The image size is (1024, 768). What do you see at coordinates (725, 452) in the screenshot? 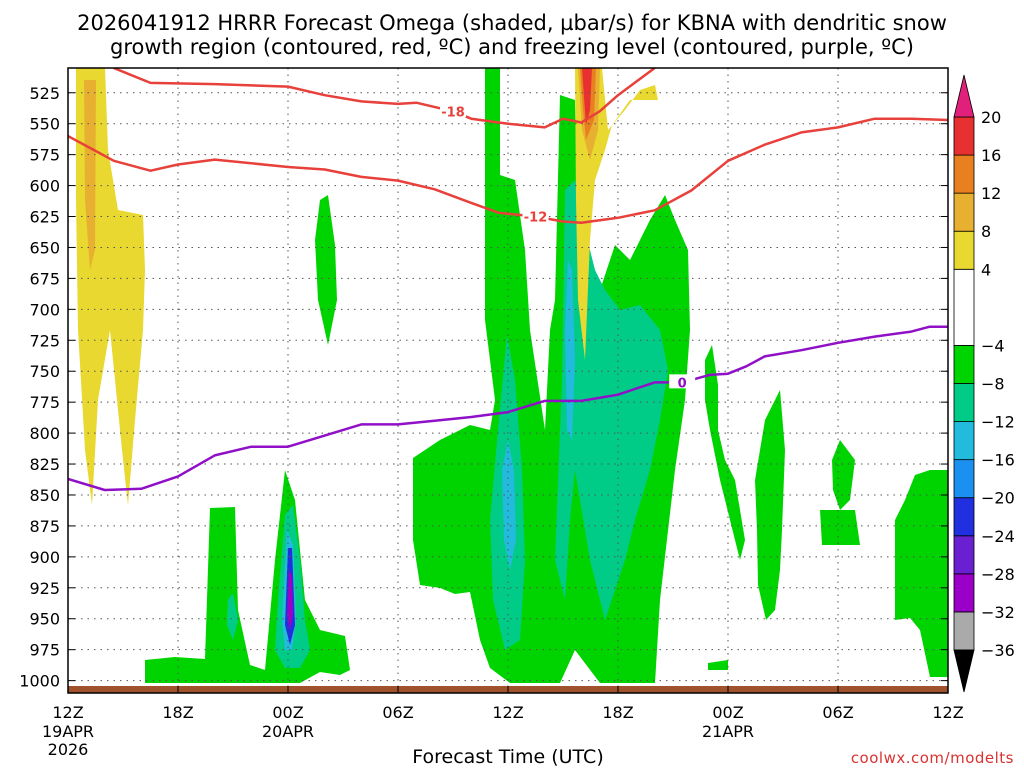
I see `omega-region-green-d` at bounding box center [725, 452].